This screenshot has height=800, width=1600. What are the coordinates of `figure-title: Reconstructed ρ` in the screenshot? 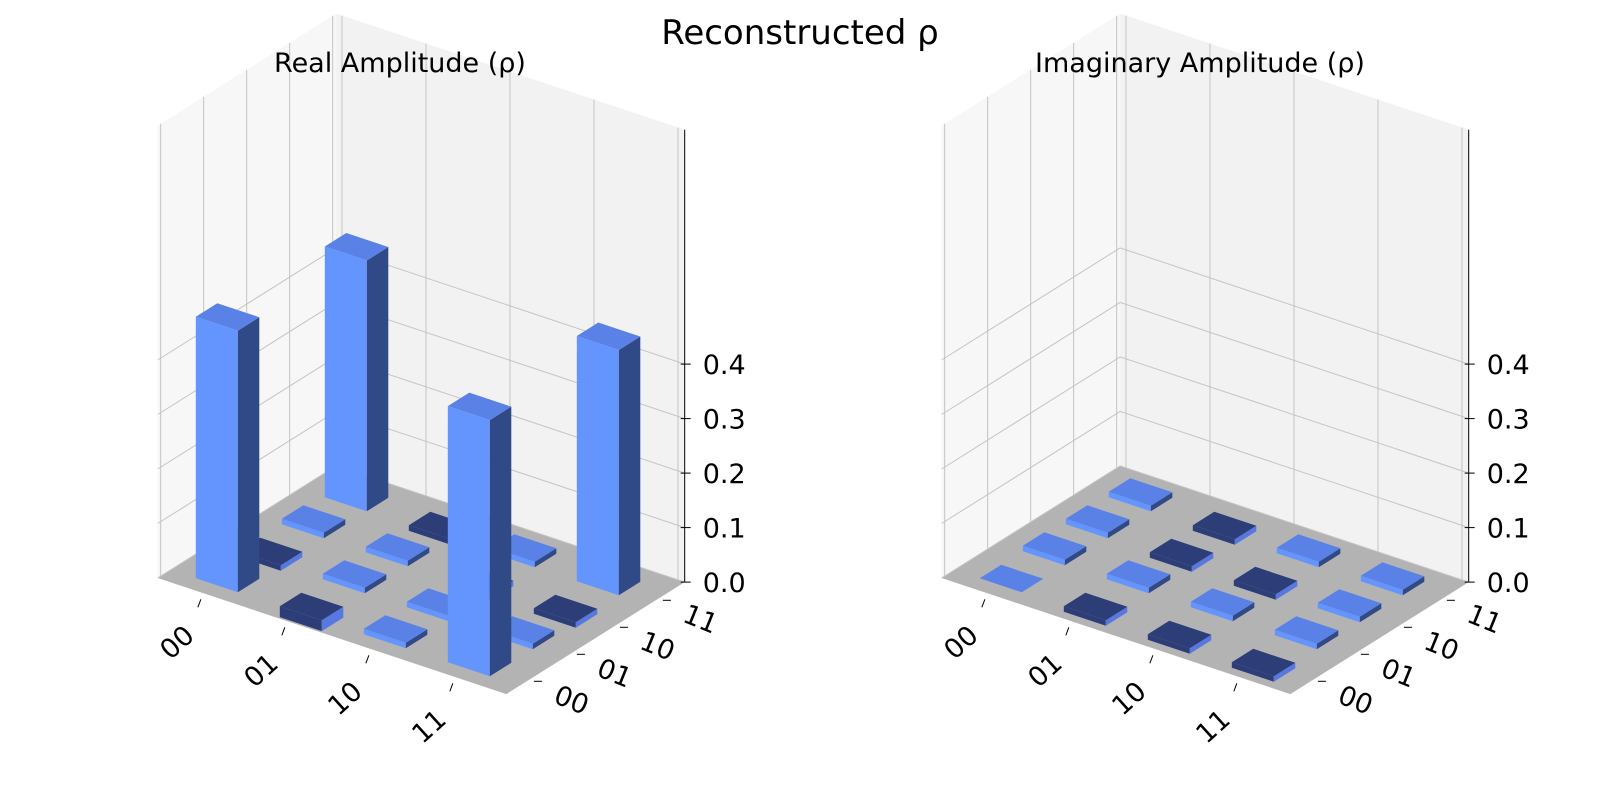 It's located at (800, 33).